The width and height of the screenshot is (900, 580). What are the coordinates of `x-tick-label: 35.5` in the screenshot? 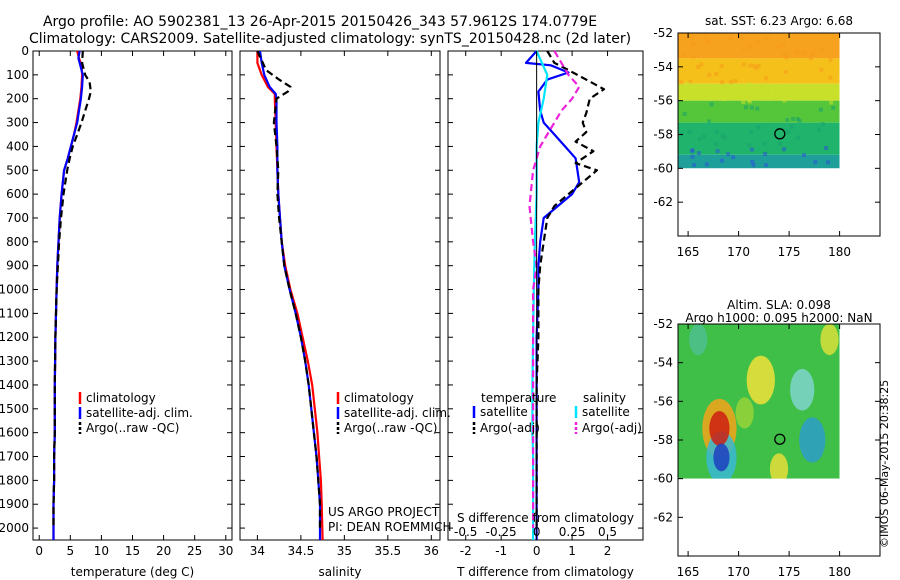 It's located at (387, 551).